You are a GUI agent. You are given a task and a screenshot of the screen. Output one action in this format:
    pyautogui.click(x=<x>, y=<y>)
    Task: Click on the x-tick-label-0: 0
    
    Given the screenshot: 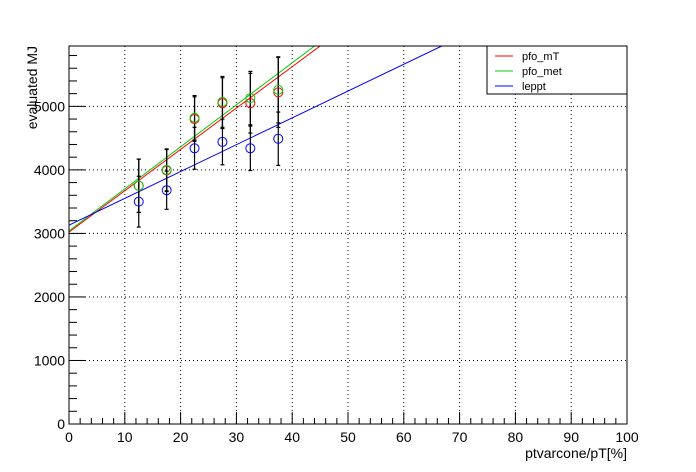 What is the action you would take?
    pyautogui.click(x=69, y=437)
    